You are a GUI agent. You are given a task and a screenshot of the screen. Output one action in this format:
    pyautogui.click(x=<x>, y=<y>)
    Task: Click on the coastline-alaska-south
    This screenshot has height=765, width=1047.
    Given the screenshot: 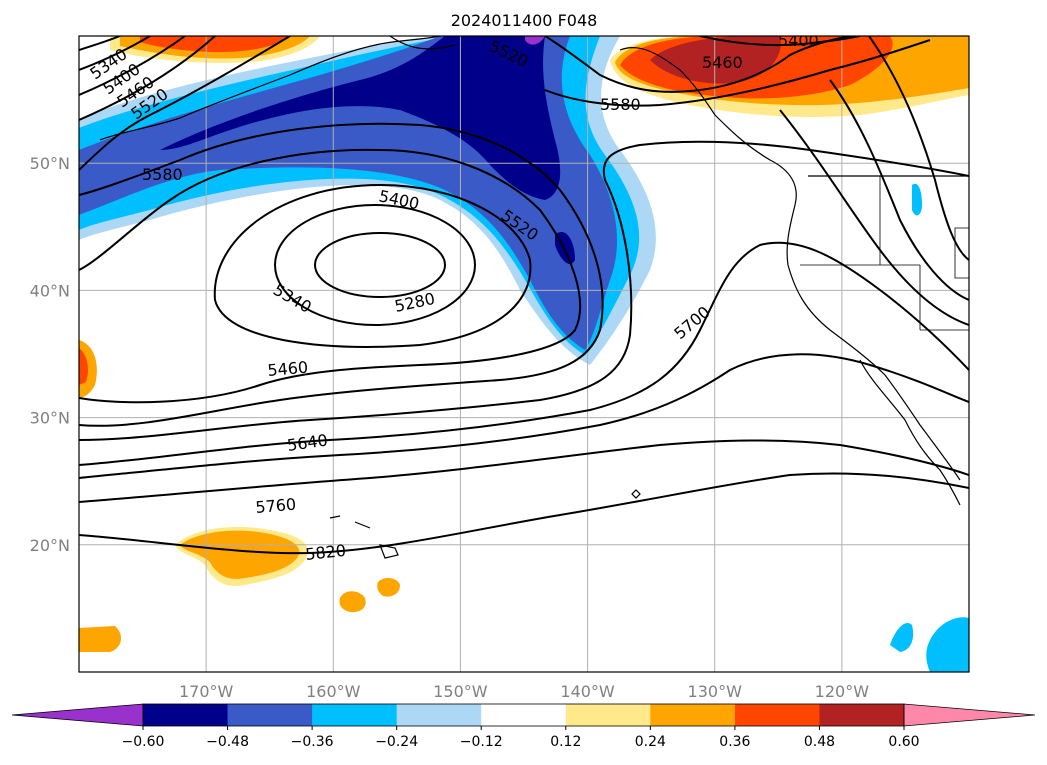 What is the action you would take?
    pyautogui.click(x=422, y=43)
    